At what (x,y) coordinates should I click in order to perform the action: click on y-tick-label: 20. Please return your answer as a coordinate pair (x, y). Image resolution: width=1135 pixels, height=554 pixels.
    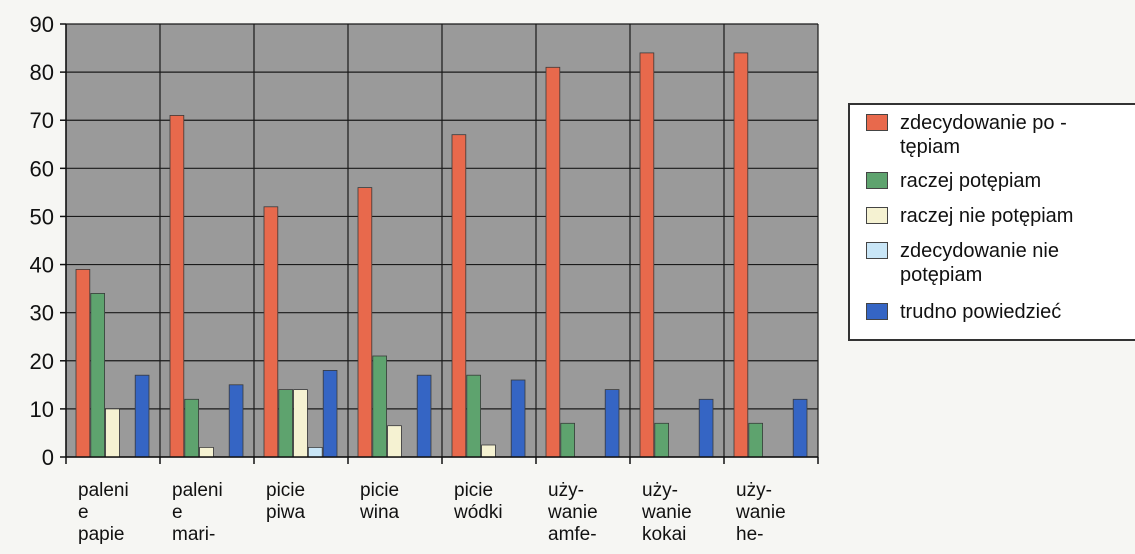
    Looking at the image, I should click on (42, 361).